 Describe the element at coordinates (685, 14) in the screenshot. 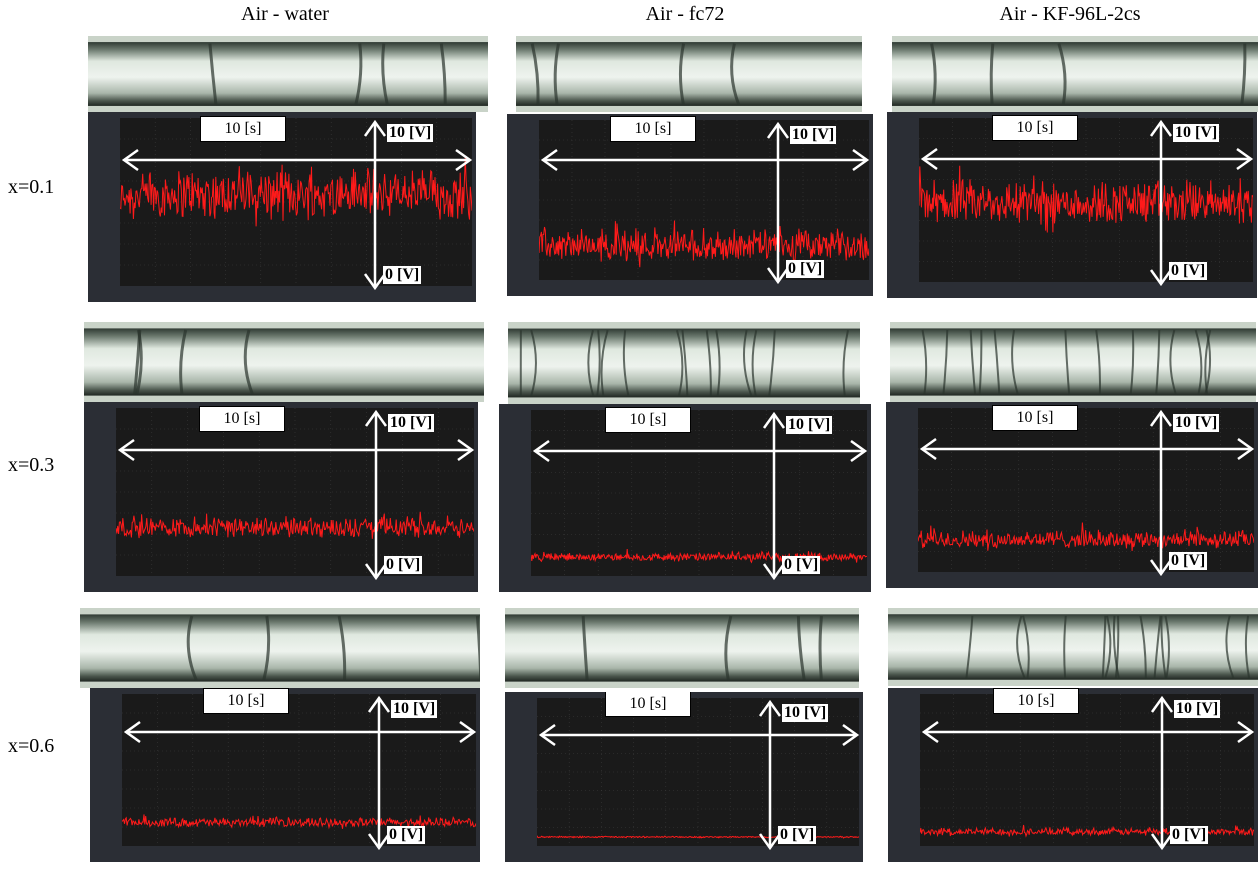

I see `column-title-fc72: Air - fc72` at that location.